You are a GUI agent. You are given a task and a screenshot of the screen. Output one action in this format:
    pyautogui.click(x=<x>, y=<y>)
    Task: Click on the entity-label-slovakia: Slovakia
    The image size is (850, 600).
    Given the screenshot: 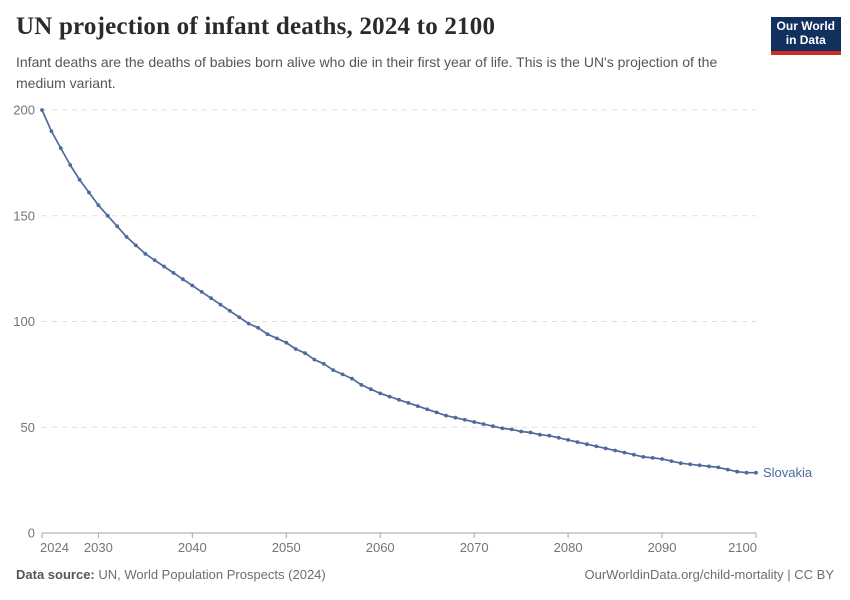 What is the action you would take?
    pyautogui.click(x=788, y=472)
    